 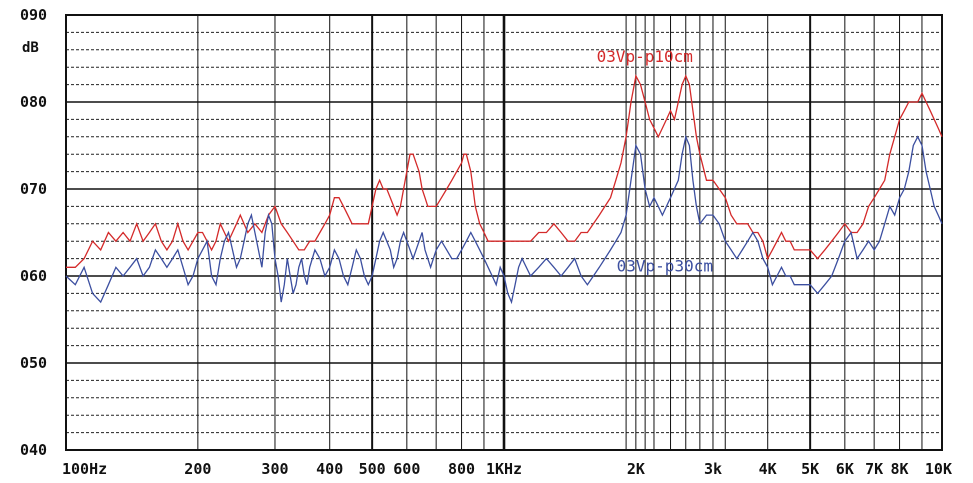 What do you see at coordinates (406, 469) in the screenshot?
I see `x-tick-label: 600` at bounding box center [406, 469].